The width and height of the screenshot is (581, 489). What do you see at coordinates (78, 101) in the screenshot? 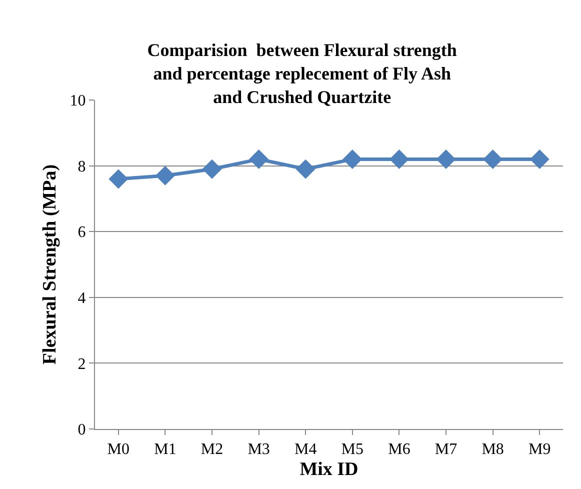
I see `y-tick-label: 10` at bounding box center [78, 101].